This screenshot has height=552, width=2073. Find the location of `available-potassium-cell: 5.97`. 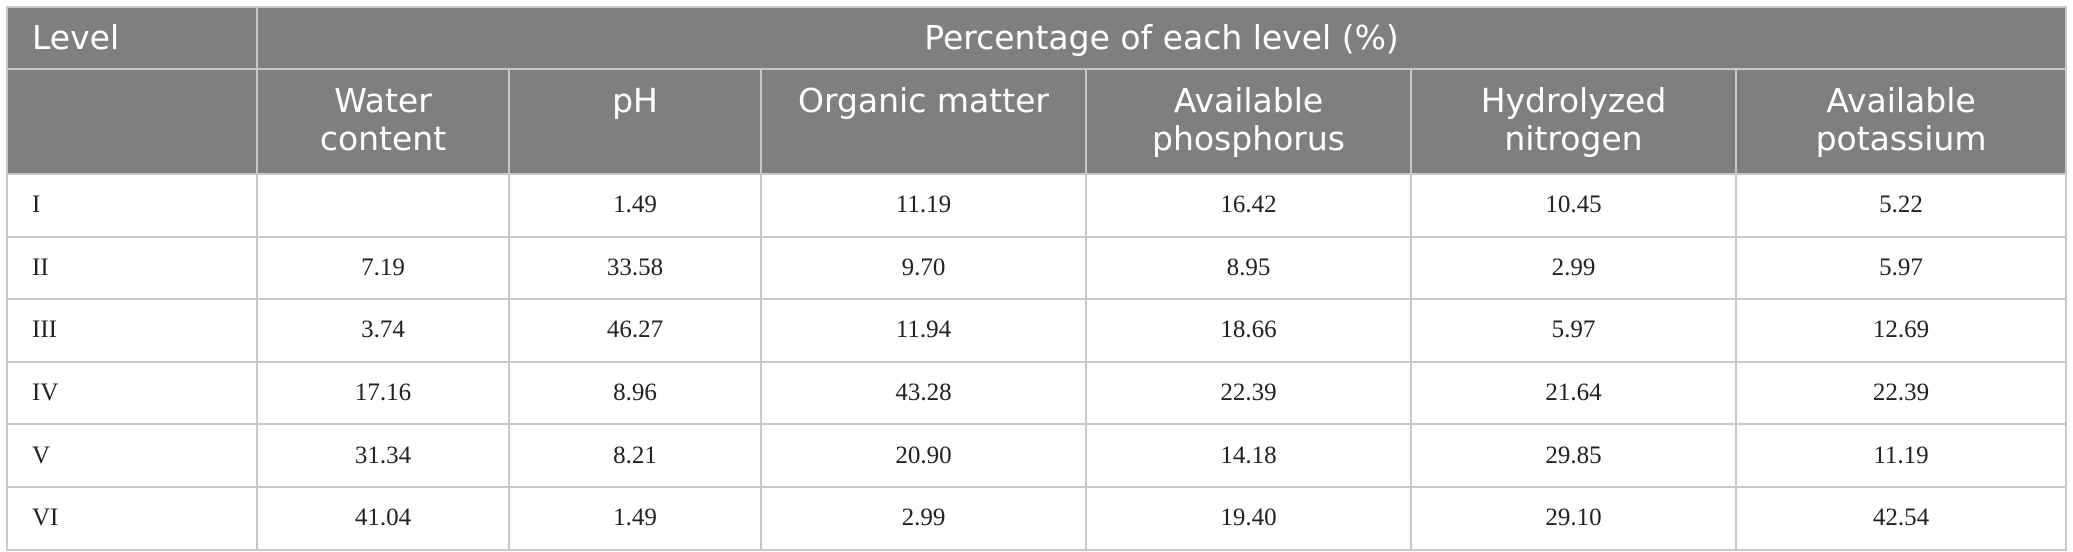

available-potassium-cell: 5.97 is located at coordinates (1901, 268).